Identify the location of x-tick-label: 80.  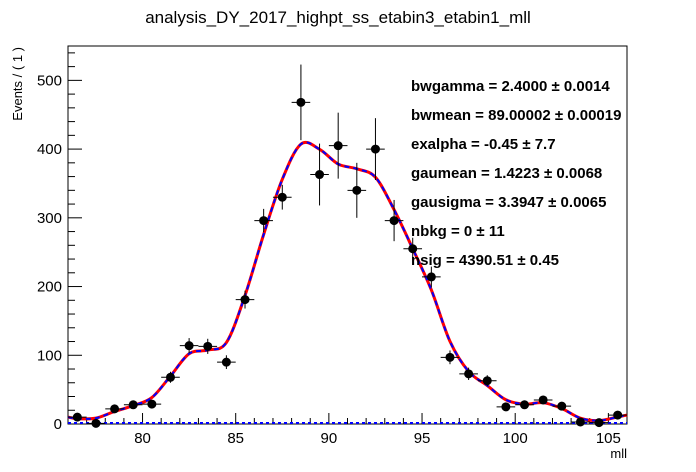
(142, 438).